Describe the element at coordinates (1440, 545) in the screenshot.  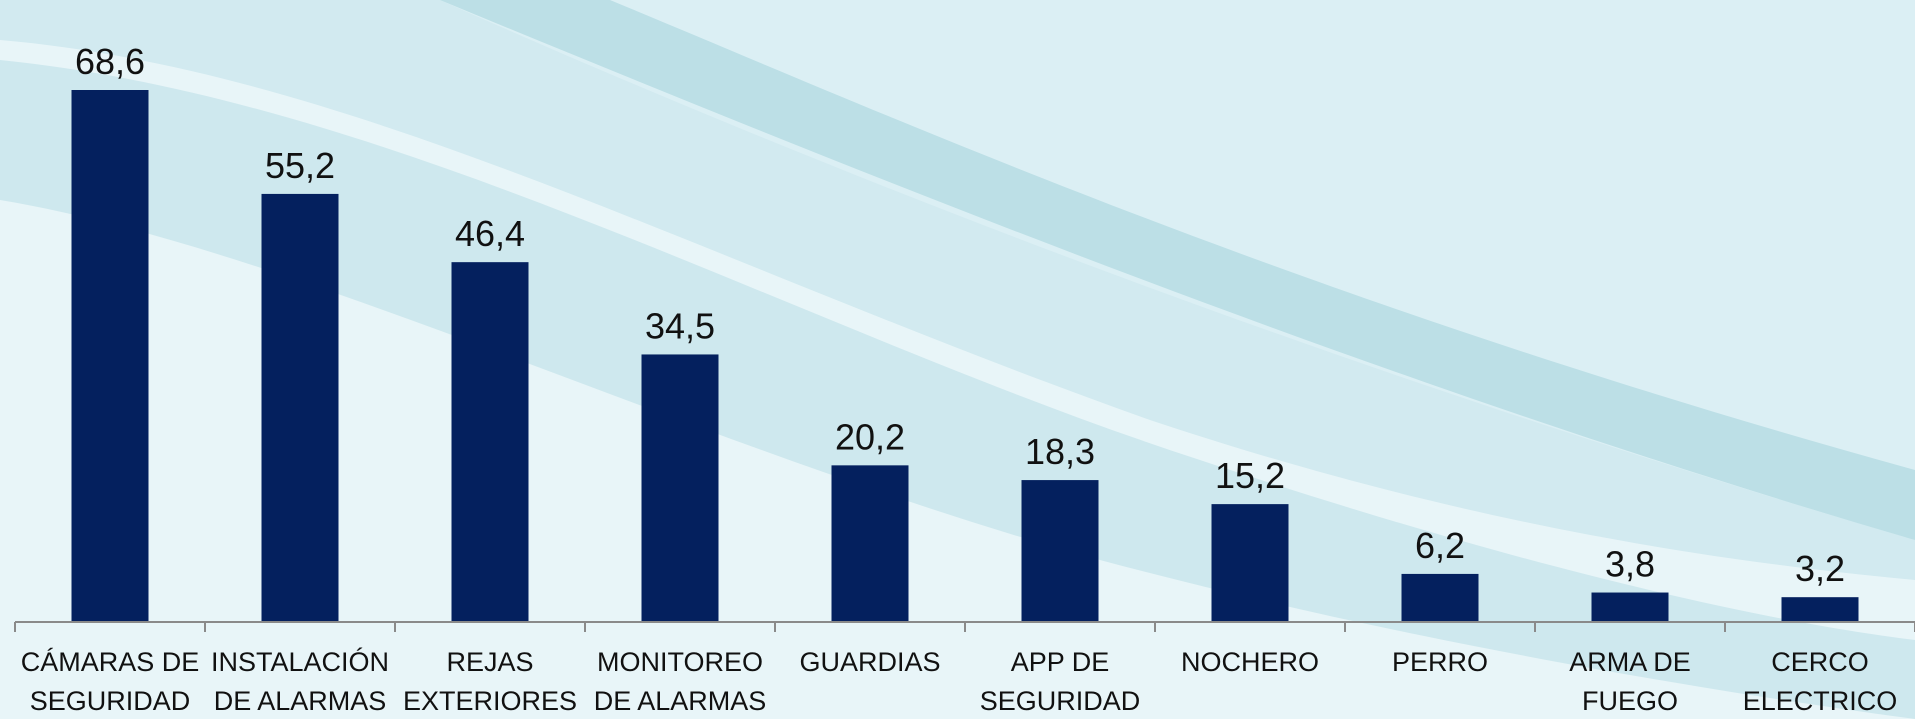
I see `value-label: 6,2` at that location.